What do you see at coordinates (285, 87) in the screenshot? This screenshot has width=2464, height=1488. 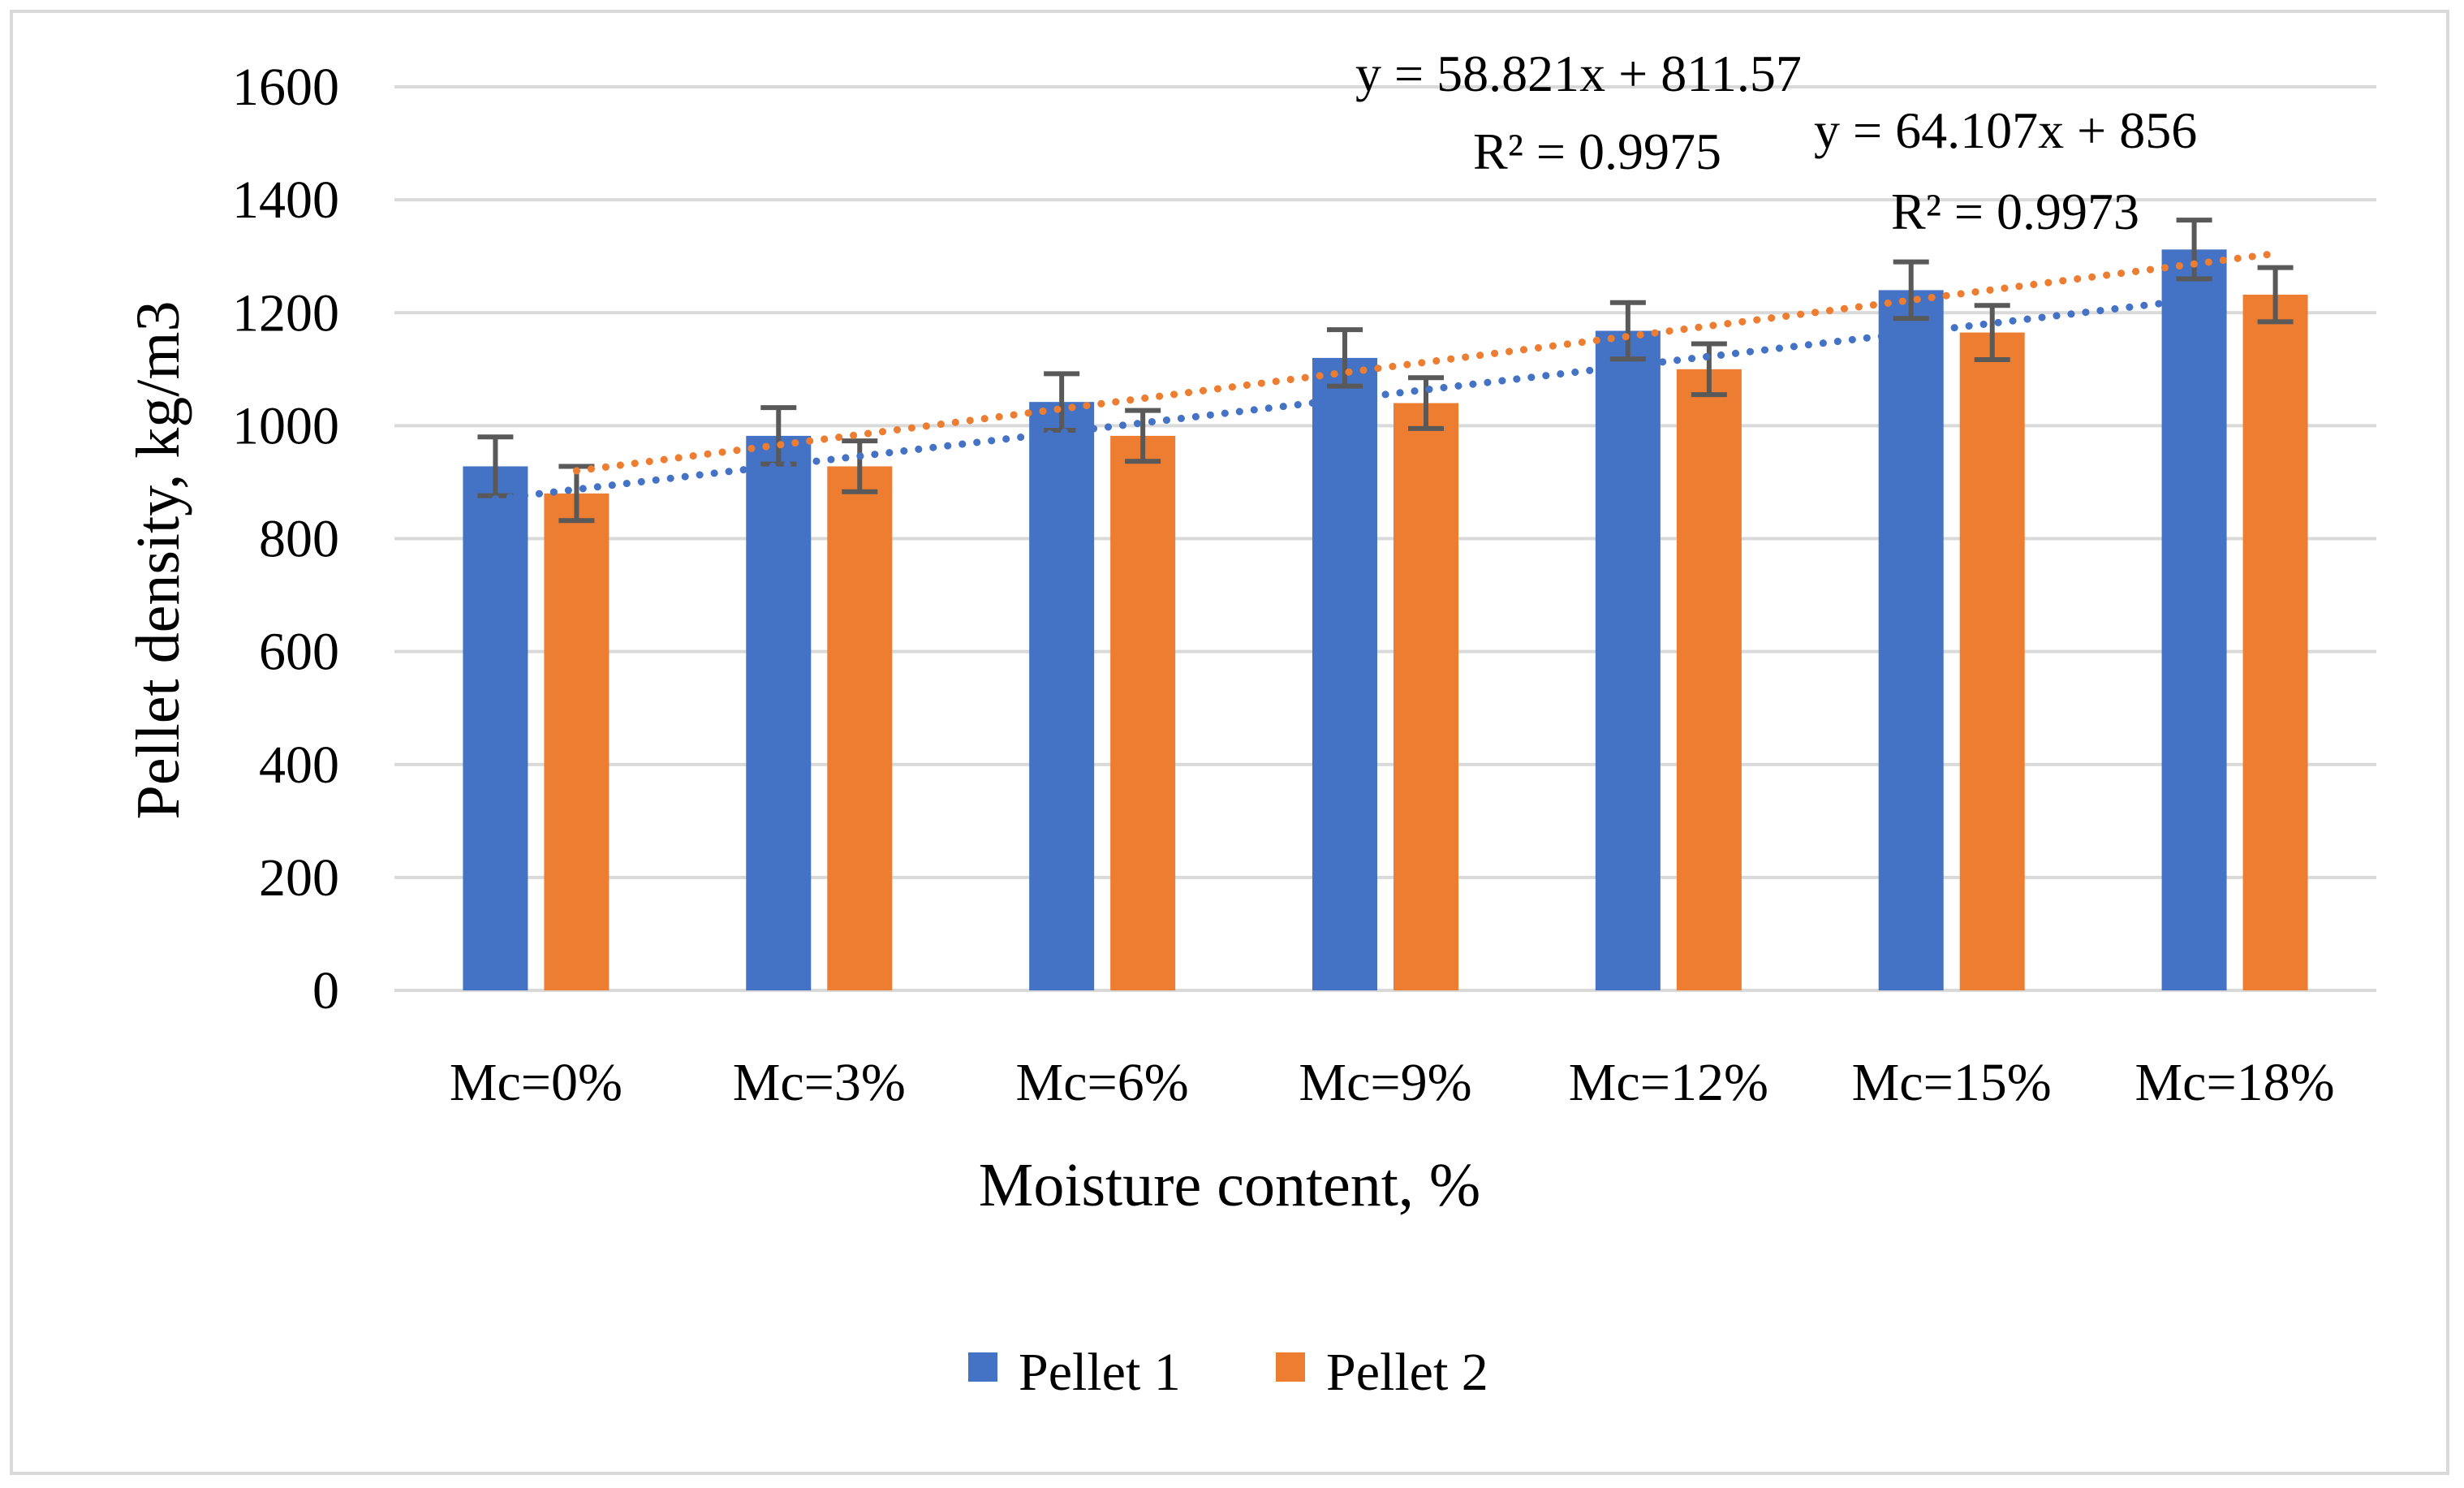 I see `y-tick-label-1600: 1600` at bounding box center [285, 87].